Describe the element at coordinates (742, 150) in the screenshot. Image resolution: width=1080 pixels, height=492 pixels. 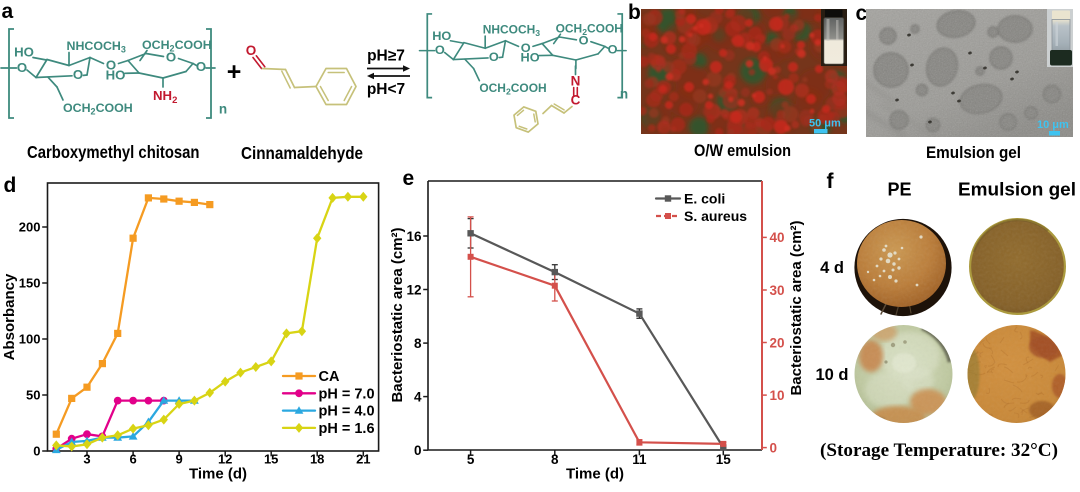
I see `svg-text: O/W emulsion` at that location.